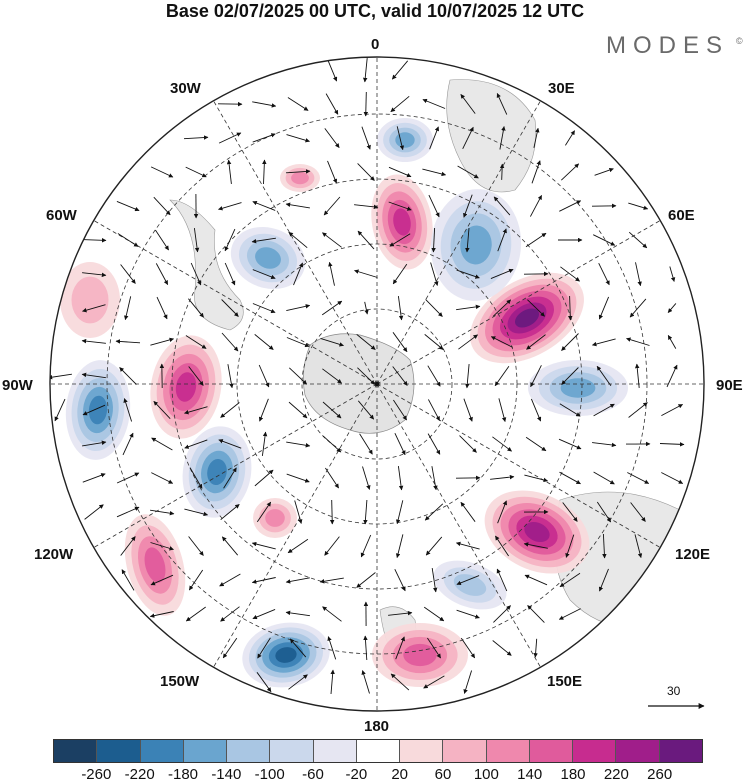  What do you see at coordinates (399, 774) in the screenshot?
I see `legend-tick-7: 20` at bounding box center [399, 774].